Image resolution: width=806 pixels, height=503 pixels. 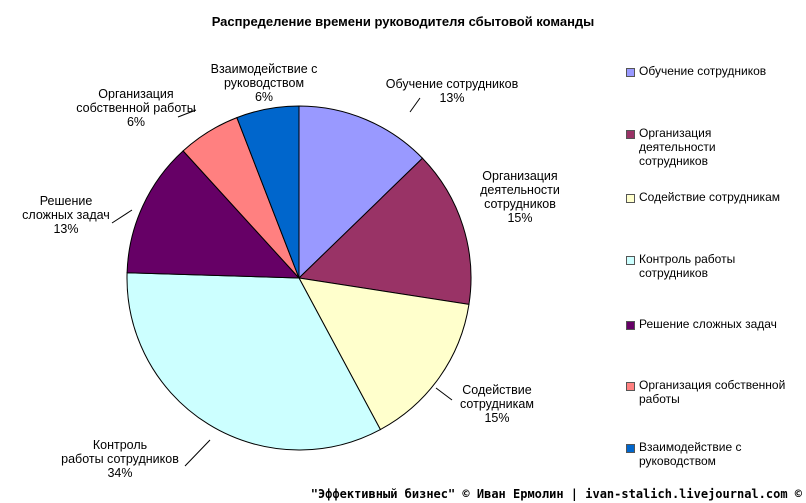 I want to click on slice-data-label: Организация собственной работы 6%, so click(x=135, y=108).